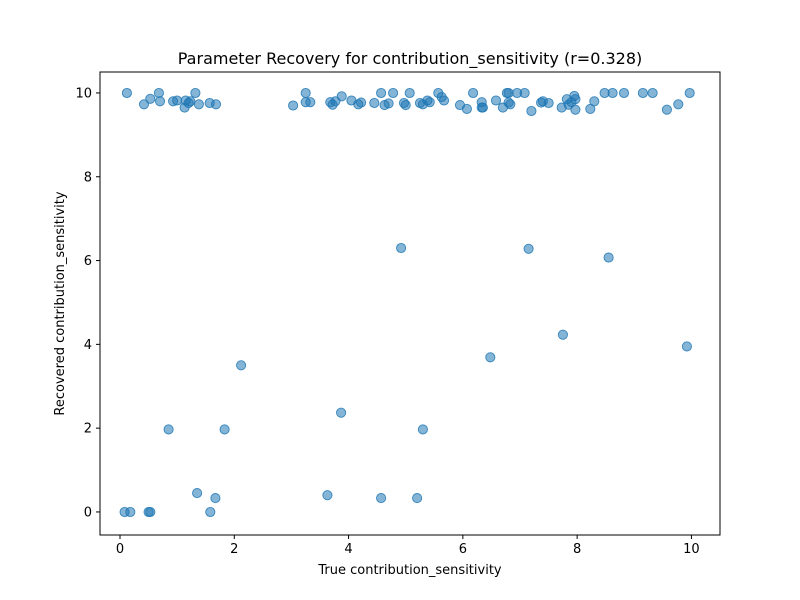  Describe the element at coordinates (88, 177) in the screenshot. I see `y-tick-label: 8` at that location.